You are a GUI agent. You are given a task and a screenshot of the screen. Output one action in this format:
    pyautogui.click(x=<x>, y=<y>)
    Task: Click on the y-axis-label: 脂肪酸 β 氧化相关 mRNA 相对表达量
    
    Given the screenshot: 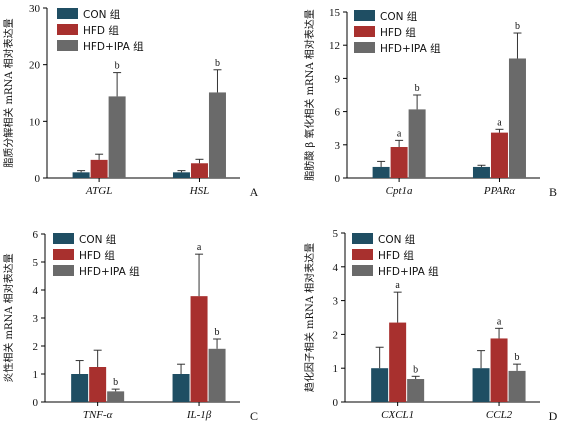 What is the action you would take?
    pyautogui.click(x=309, y=94)
    